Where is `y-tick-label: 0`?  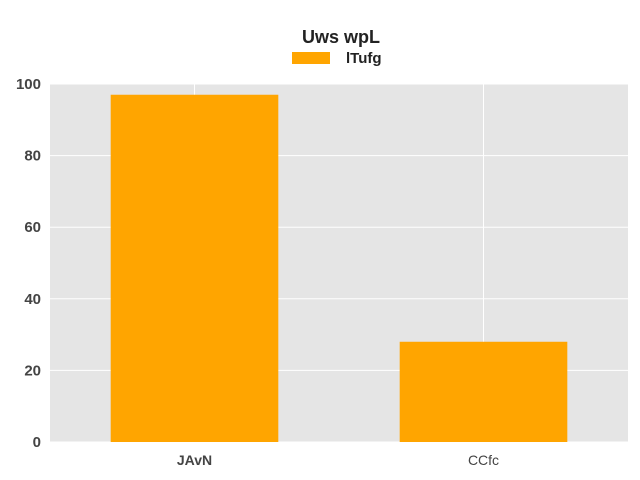
y-tick-label: 0 is located at coordinates (37, 442).